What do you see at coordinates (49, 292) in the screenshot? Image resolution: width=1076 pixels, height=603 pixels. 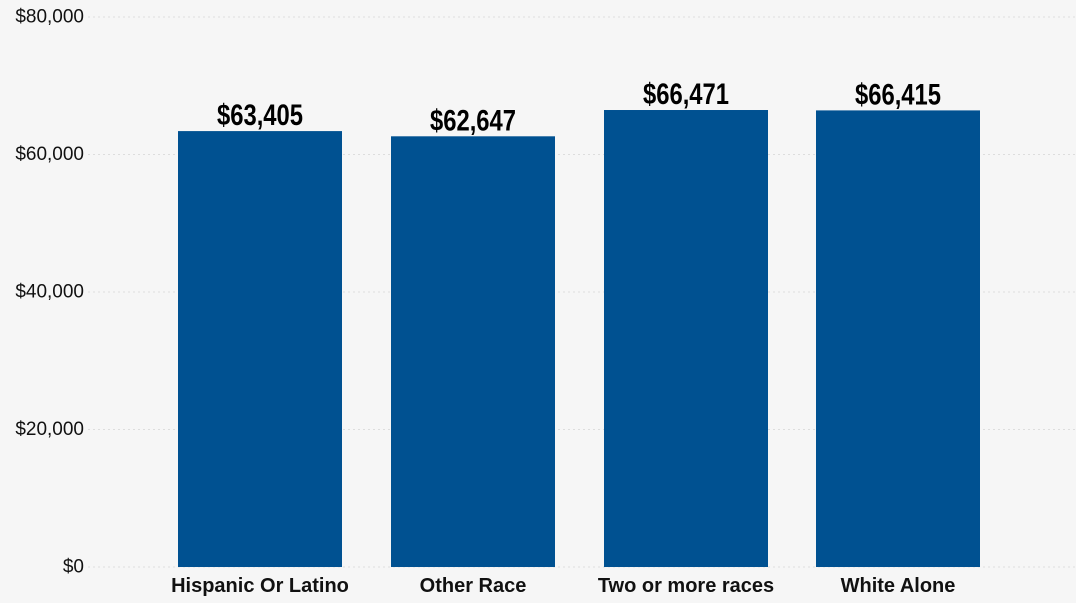 I see `y-tick-label: $40,000` at bounding box center [49, 292].